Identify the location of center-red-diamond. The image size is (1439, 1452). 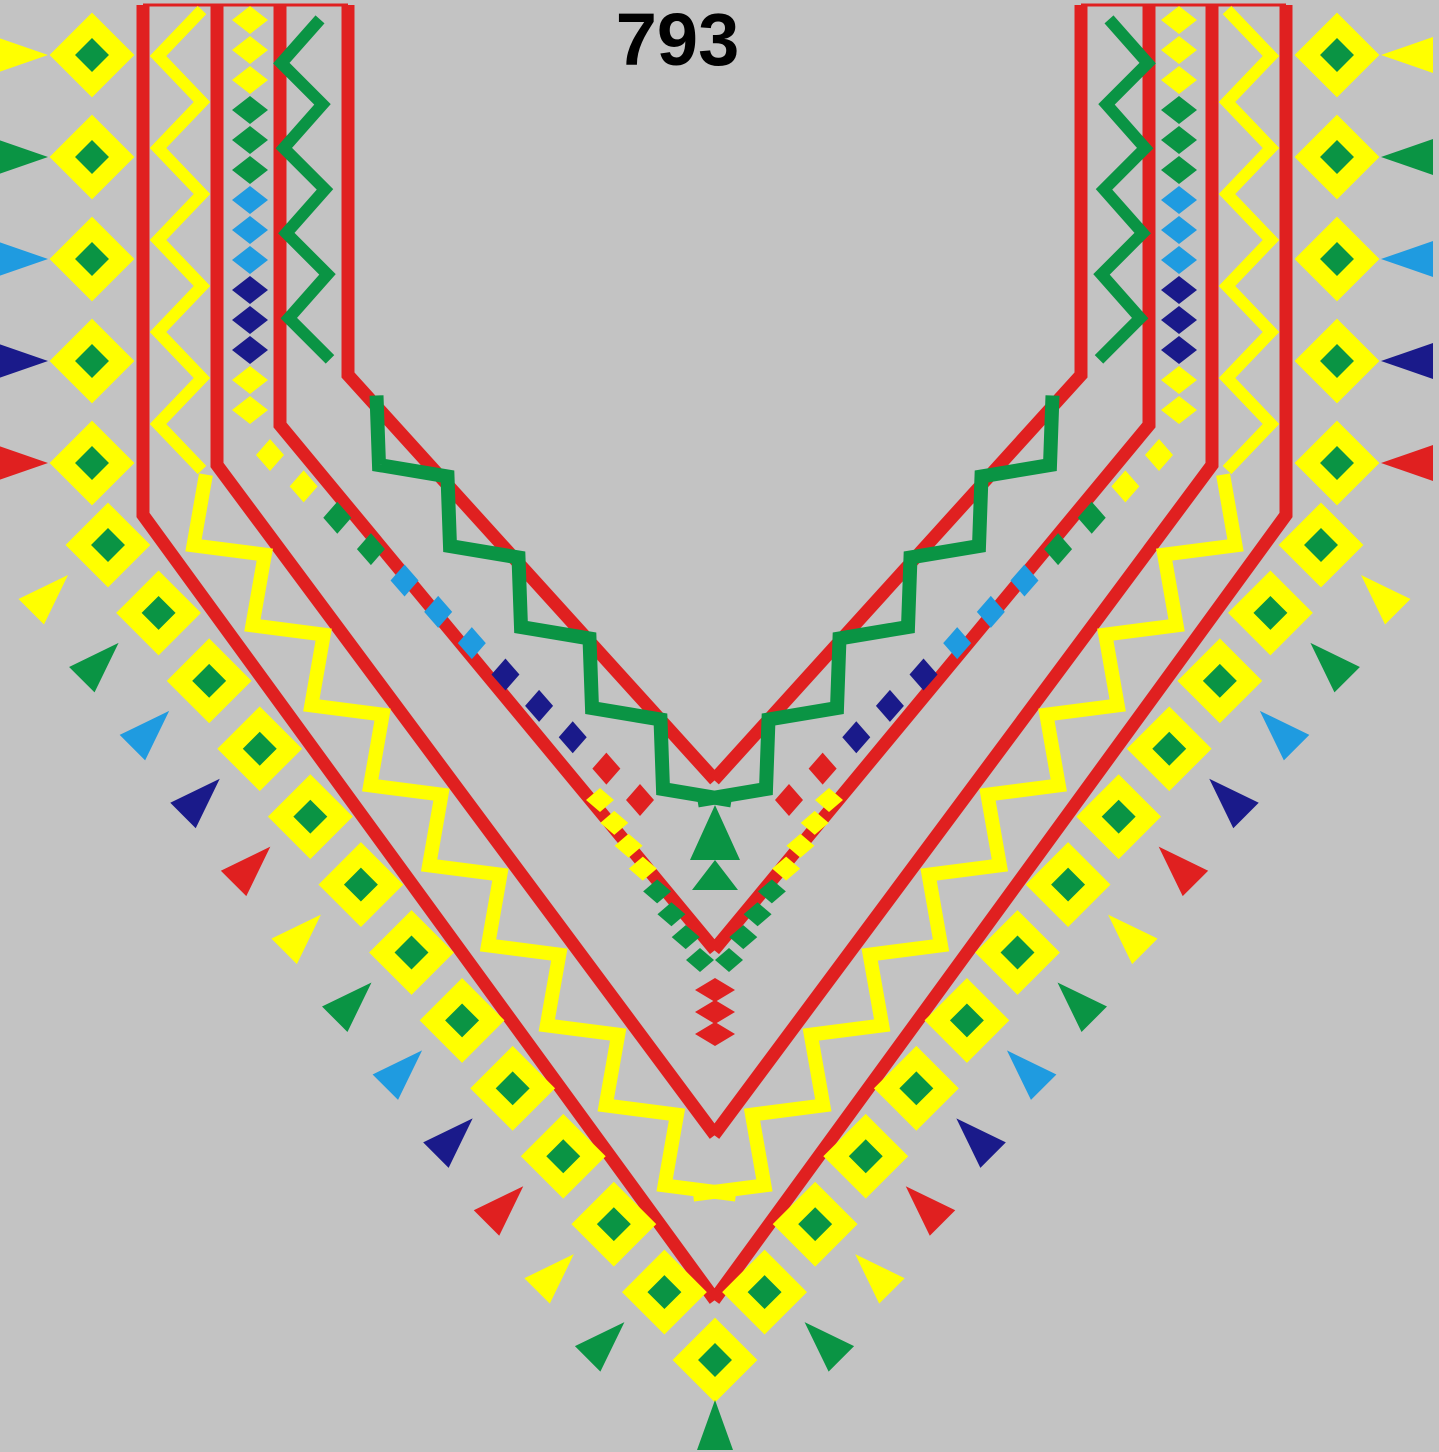
(715, 1034).